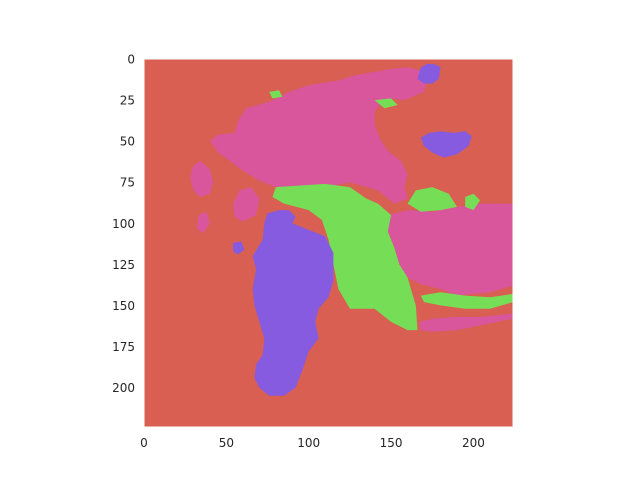 The image size is (640, 480). Describe the element at coordinates (473, 443) in the screenshot. I see `x-tick-label: 200` at that location.